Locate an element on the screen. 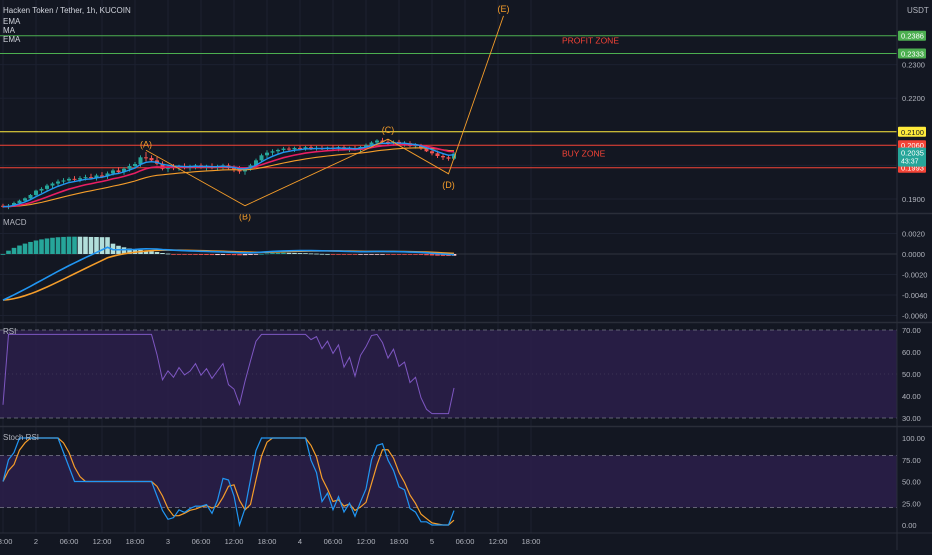 The height and width of the screenshot is (555, 932). stoch-rsi-indicator is located at coordinates (228, 482).